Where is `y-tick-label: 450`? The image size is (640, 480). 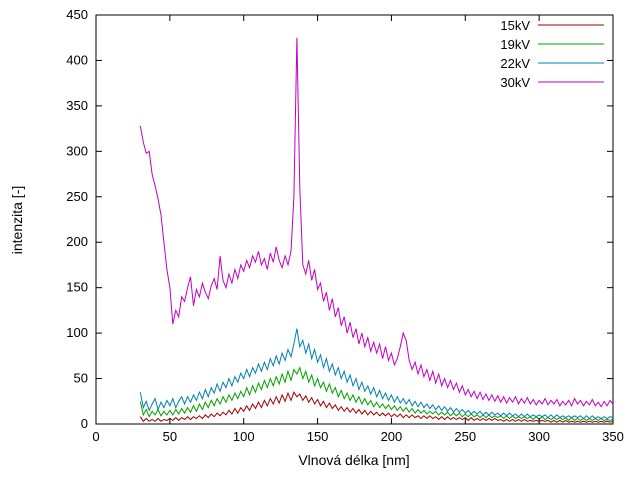 y-tick-label: 450 is located at coordinates (77, 14).